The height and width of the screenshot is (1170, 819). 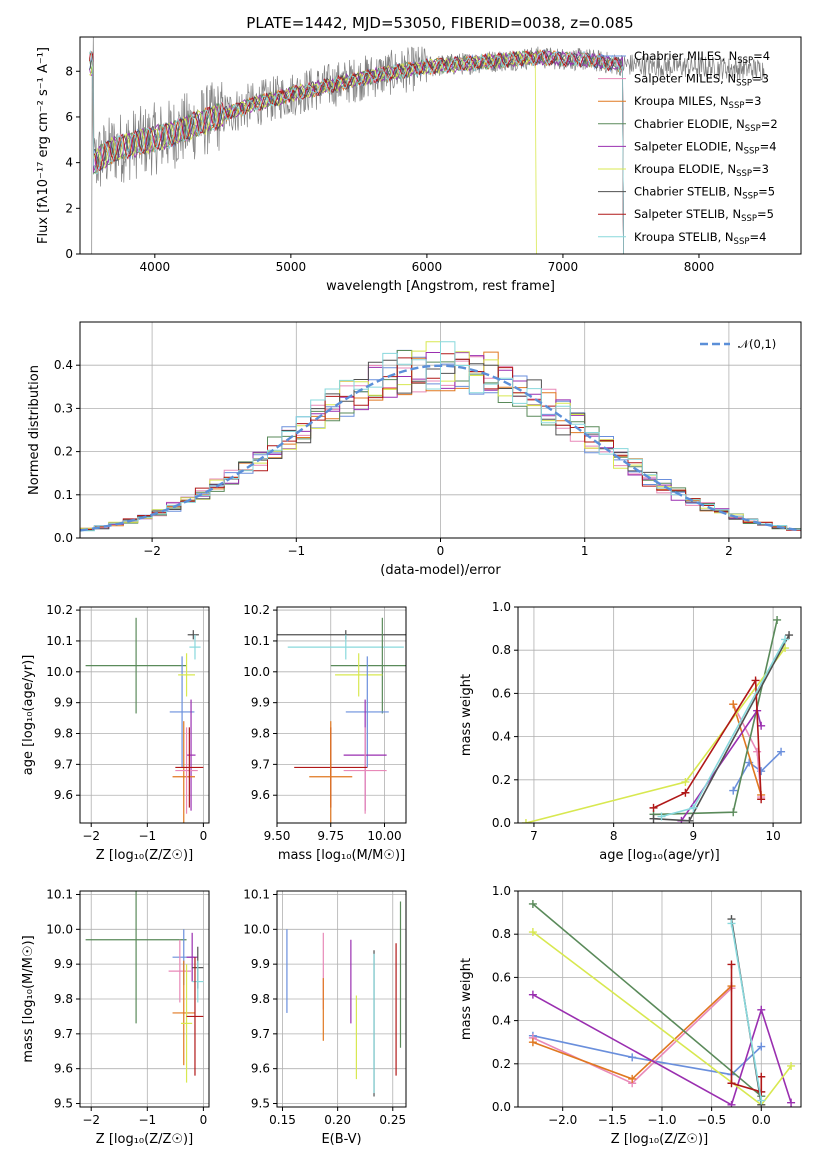 I want to click on y-tick-label: 9.5, so click(x=63, y=1104).